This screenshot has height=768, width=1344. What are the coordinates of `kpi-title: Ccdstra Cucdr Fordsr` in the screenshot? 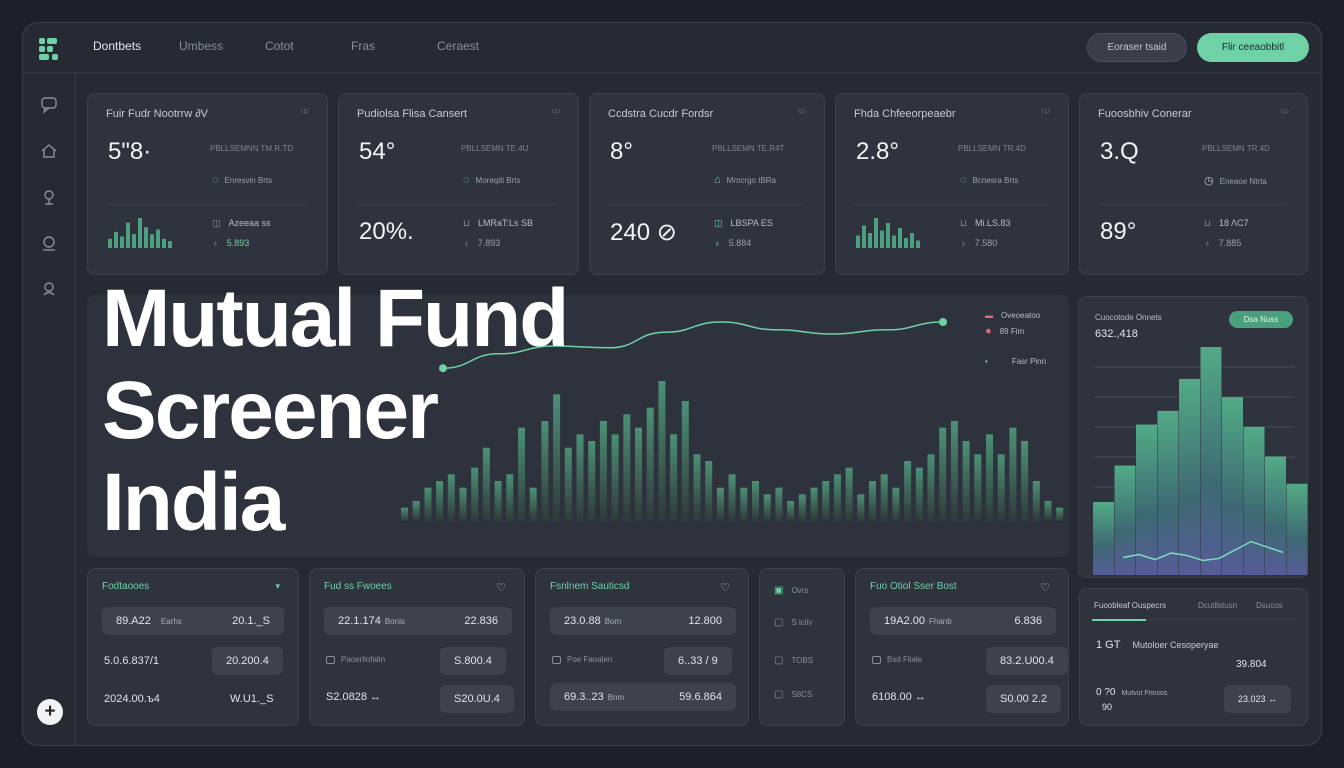 It's located at (661, 114).